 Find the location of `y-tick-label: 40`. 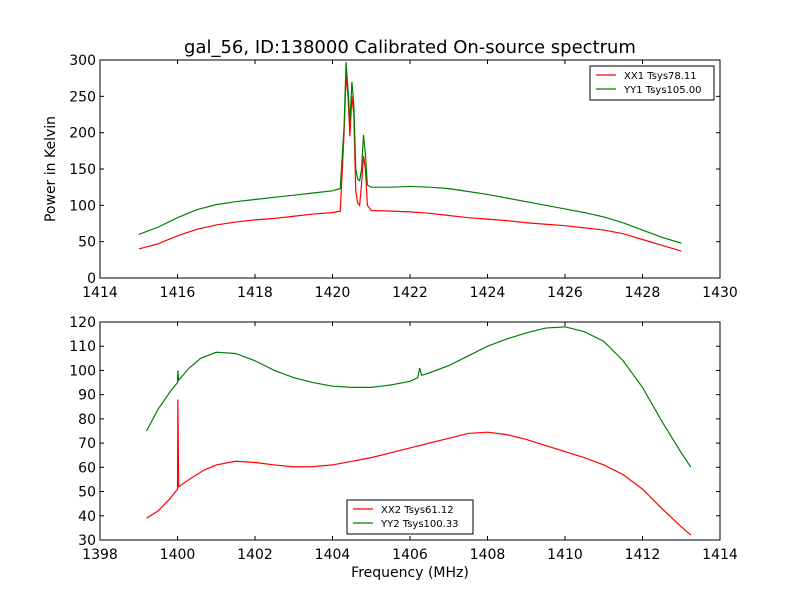

y-tick-label: 40 is located at coordinates (87, 517).